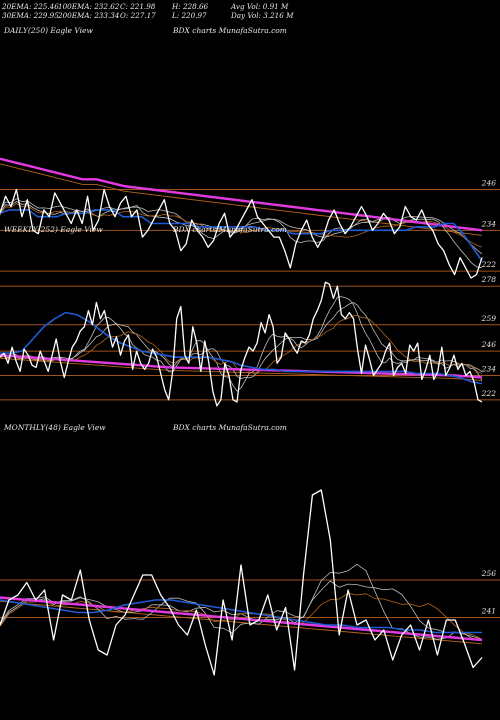 The height and width of the screenshot is (720, 500). Describe the element at coordinates (138, 6) in the screenshot. I see `stat-close: C: 221.98` at that location.